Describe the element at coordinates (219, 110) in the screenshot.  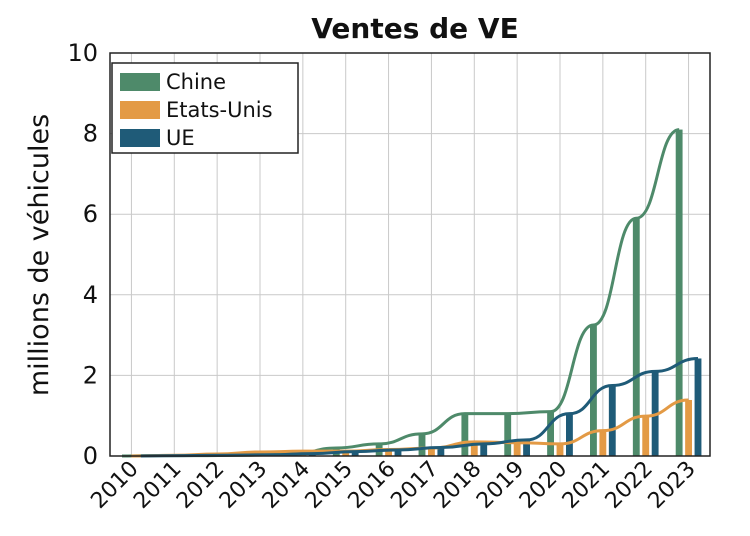
I see `legend-label: Etats-Unis` at that location.